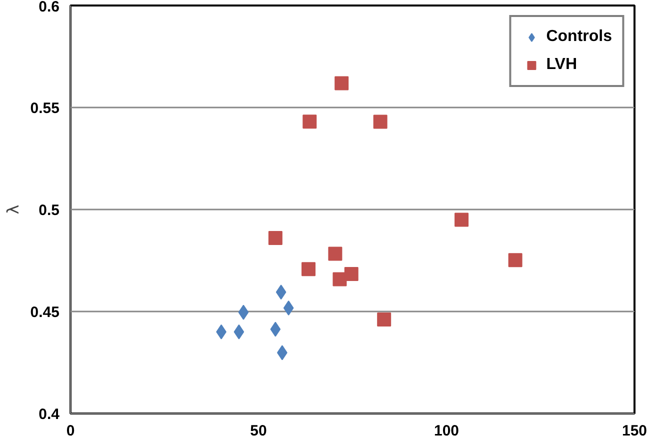  I want to click on y-tick-label: 0.6, so click(49, 8).